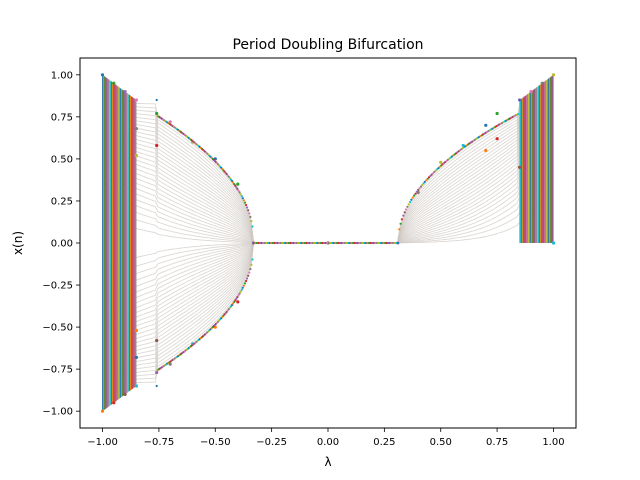  What do you see at coordinates (271, 442) in the screenshot?
I see `x-tick-label: −0.25` at bounding box center [271, 442].